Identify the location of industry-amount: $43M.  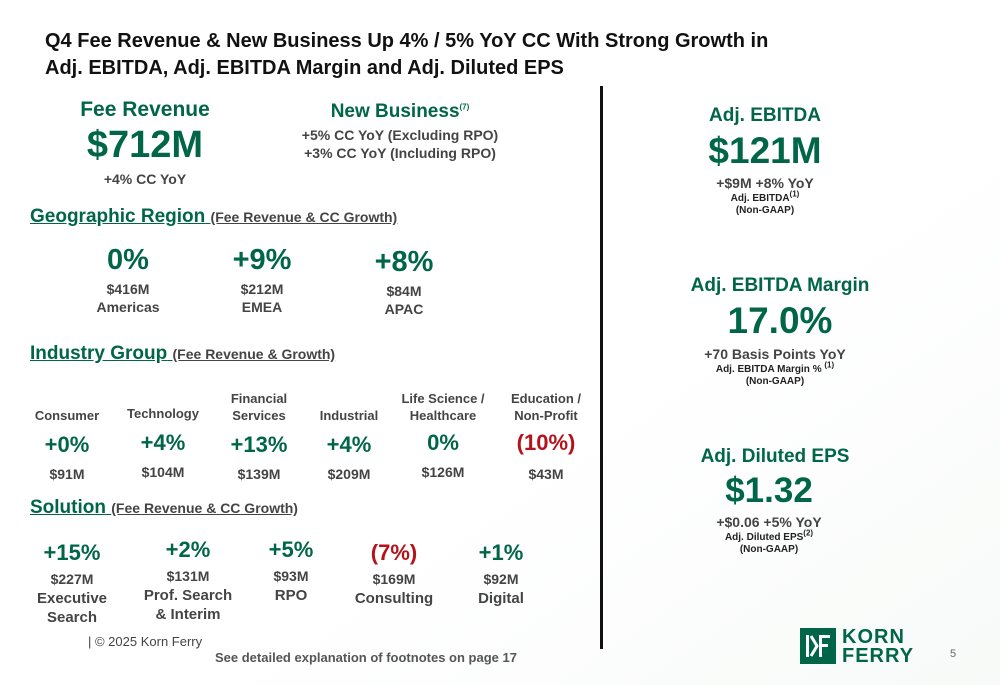
(546, 474).